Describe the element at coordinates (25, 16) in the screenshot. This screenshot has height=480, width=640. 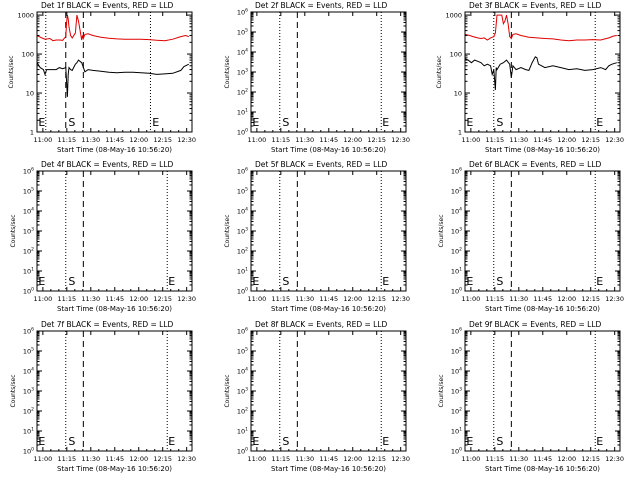
I see `y-tick-label: 1000` at that location.